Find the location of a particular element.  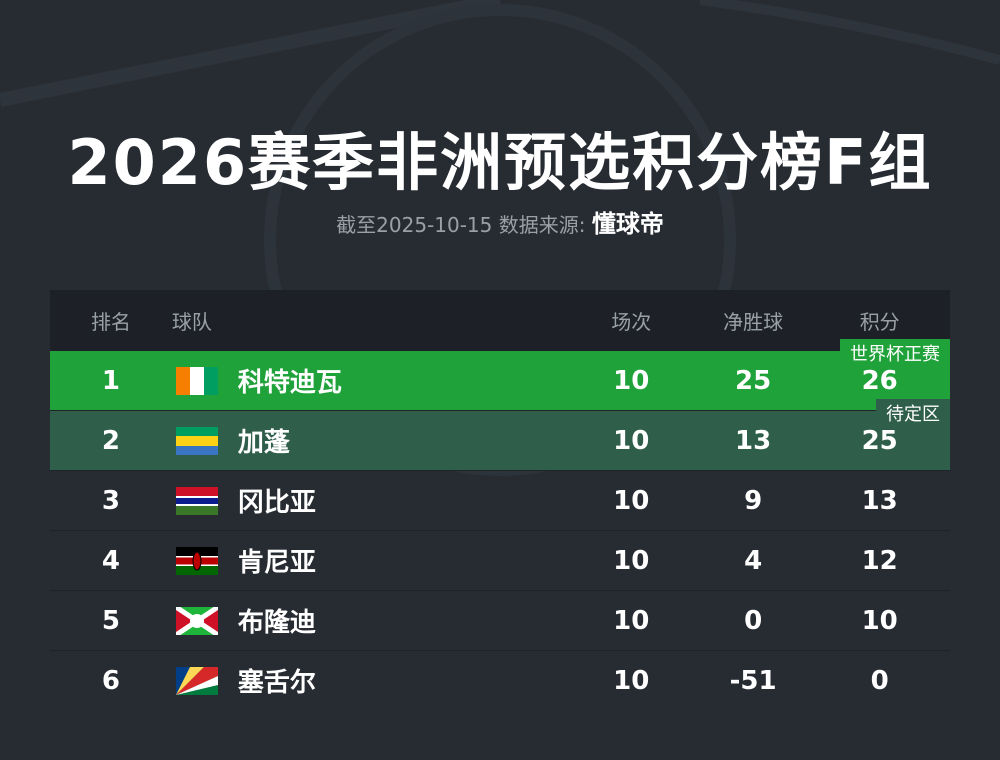

goal-difference: 0 is located at coordinates (753, 620).